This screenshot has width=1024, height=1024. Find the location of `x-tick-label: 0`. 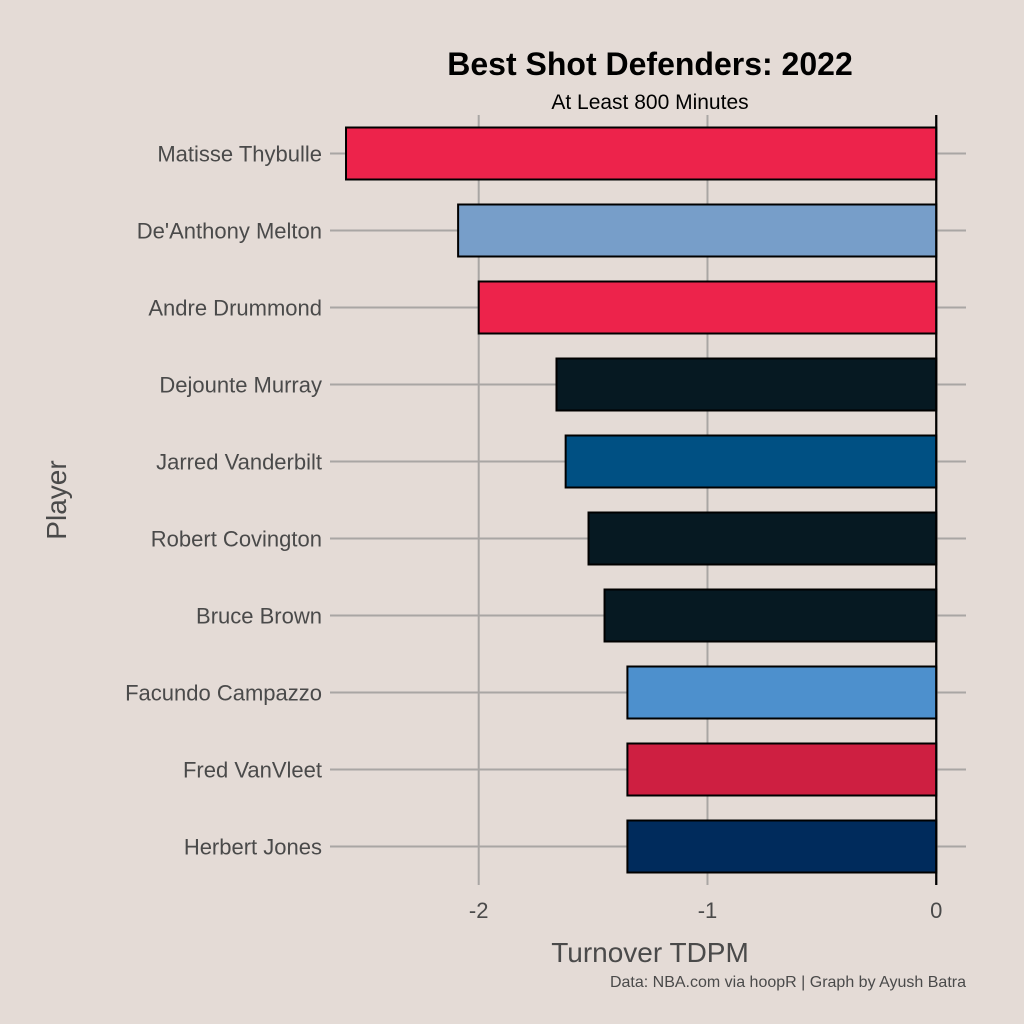

x-tick-label: 0 is located at coordinates (936, 910).